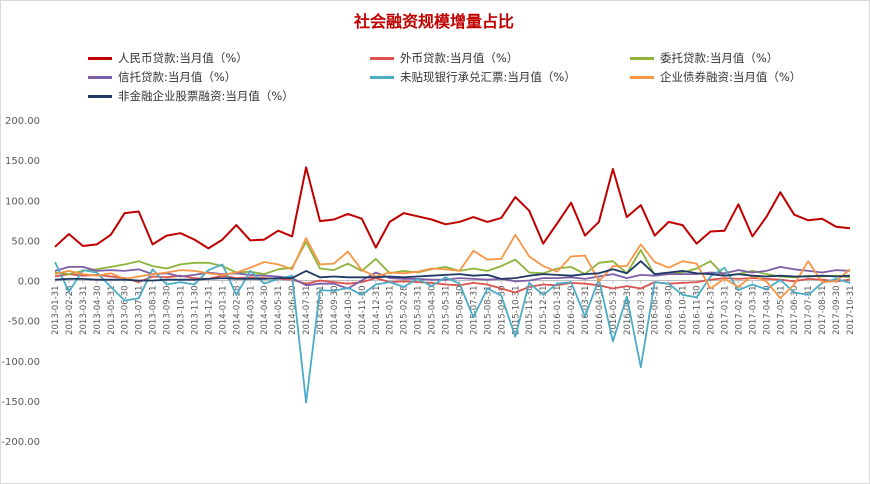  Describe the element at coordinates (251, 310) in the screenshot. I see `x-tick-label: 2014-03-31` at that location.